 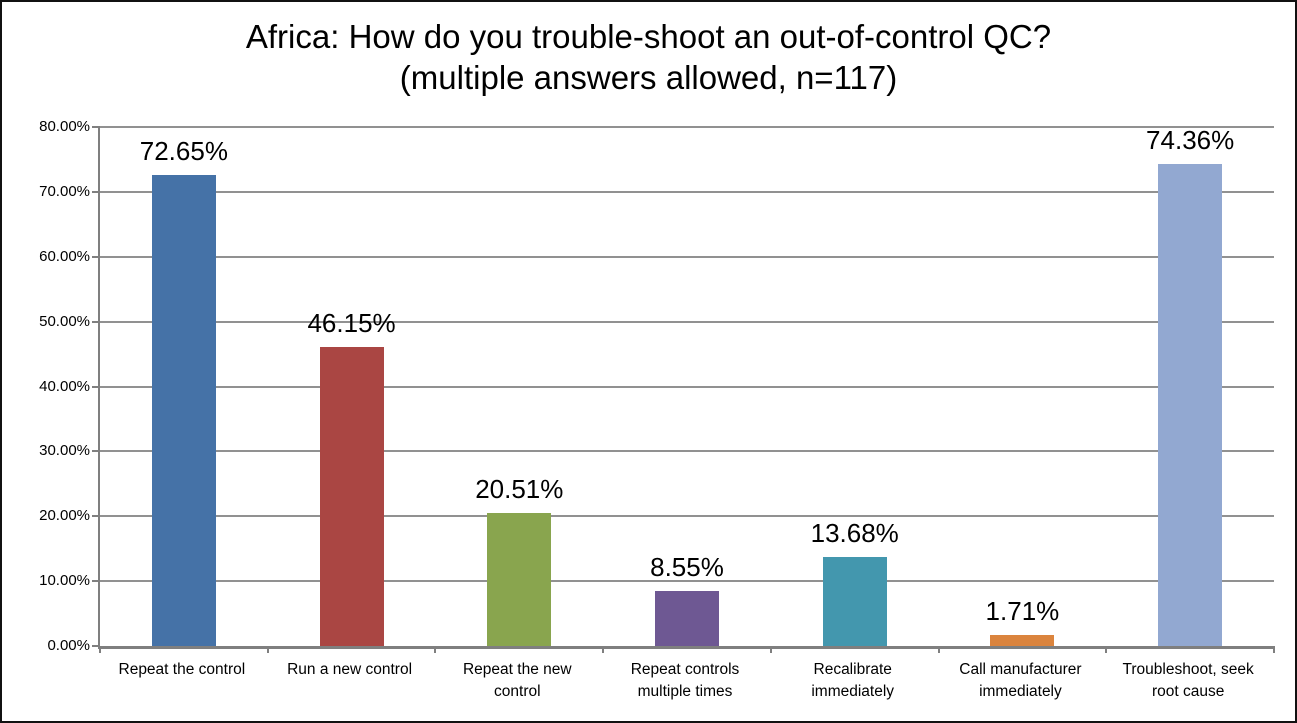 I want to click on x-tick-label-text: Repeat the control, so click(x=182, y=669).